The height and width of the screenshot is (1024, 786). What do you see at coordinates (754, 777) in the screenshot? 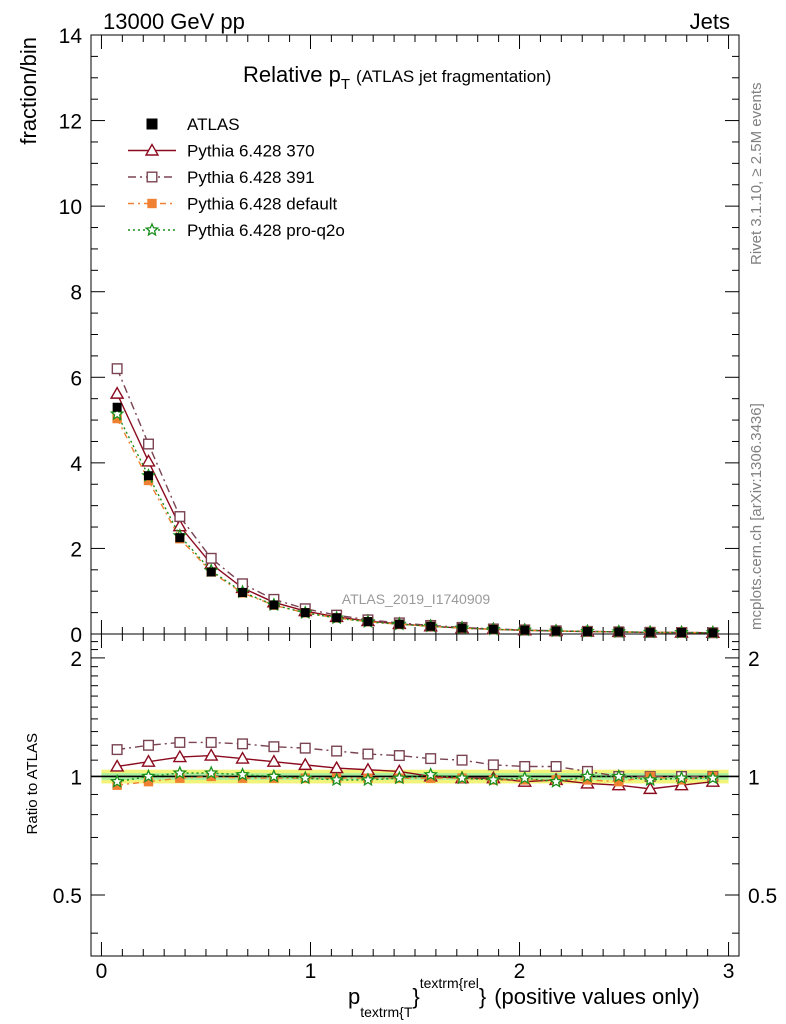
I see `ratio-tick-label-right: 1` at bounding box center [754, 777].